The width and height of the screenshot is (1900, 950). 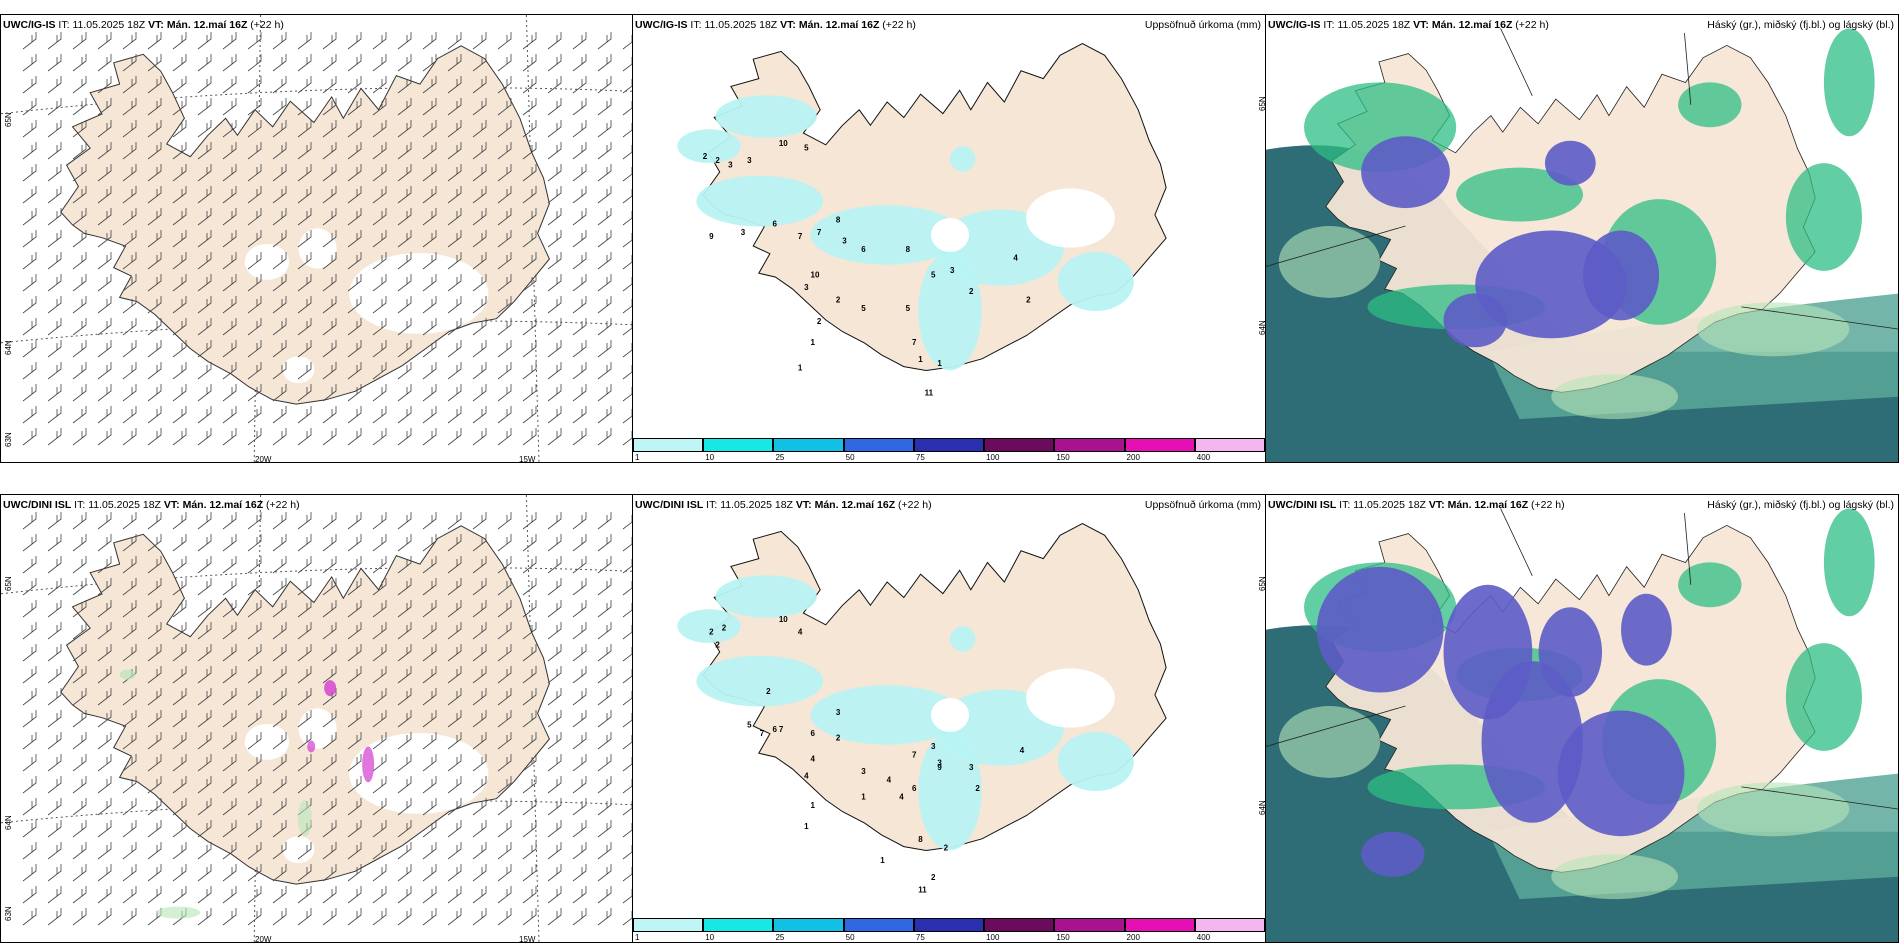 I want to click on convective-cell, so click(x=368, y=764).